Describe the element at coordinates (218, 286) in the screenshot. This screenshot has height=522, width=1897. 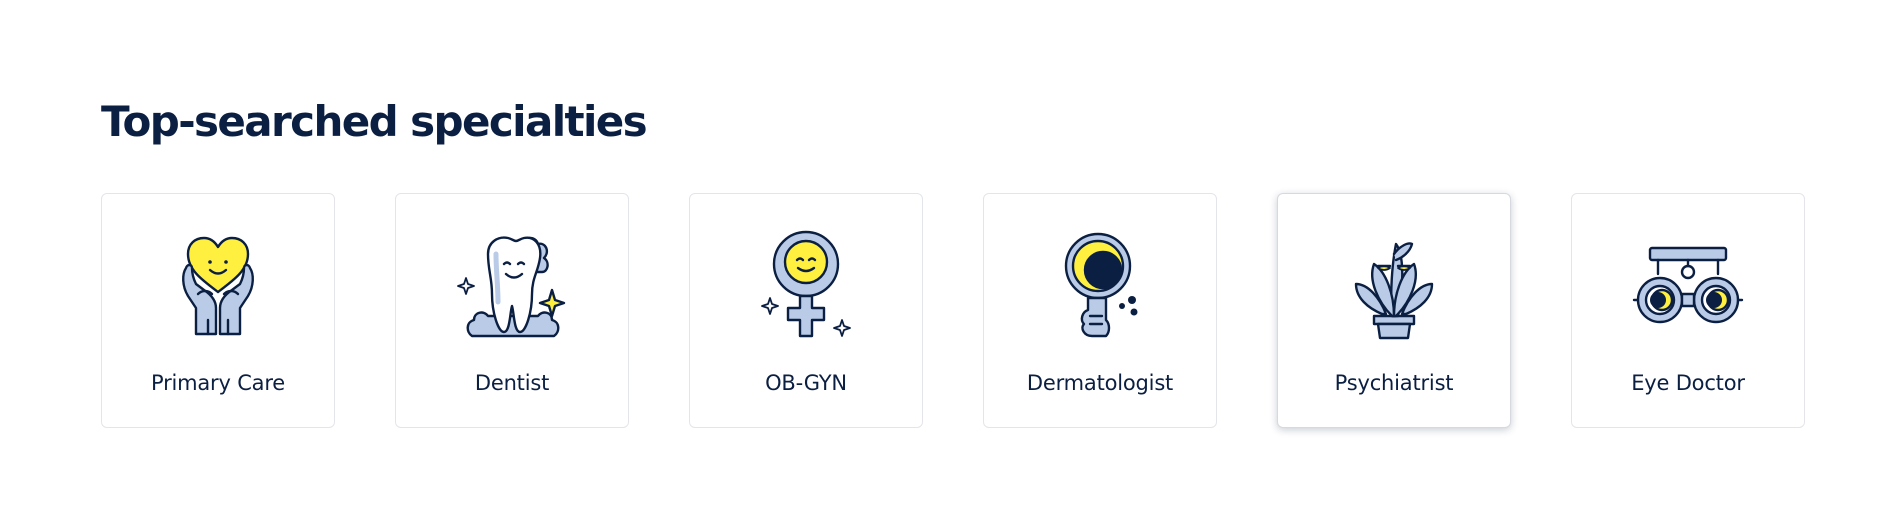
I see `heart-hands-icon` at that location.